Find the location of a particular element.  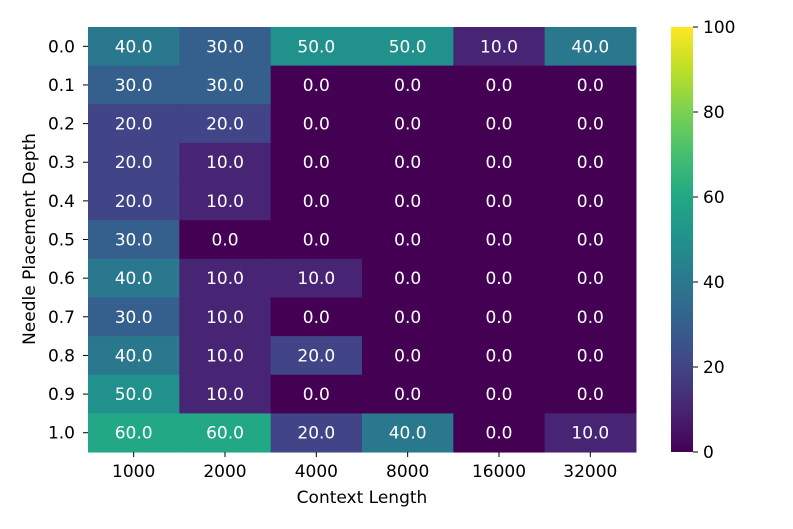

y-tick-label: 0.8 is located at coordinates (61, 356).